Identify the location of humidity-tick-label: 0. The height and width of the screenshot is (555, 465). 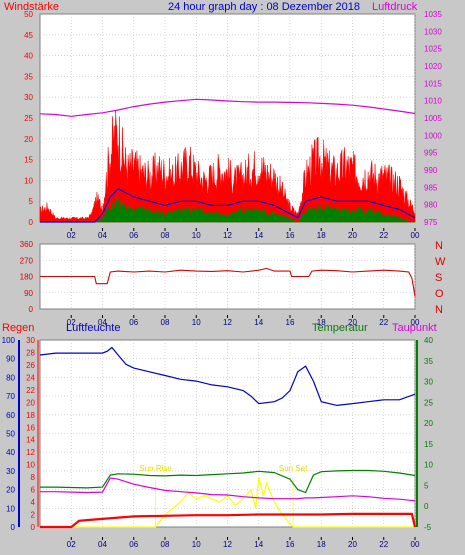
(13, 527).